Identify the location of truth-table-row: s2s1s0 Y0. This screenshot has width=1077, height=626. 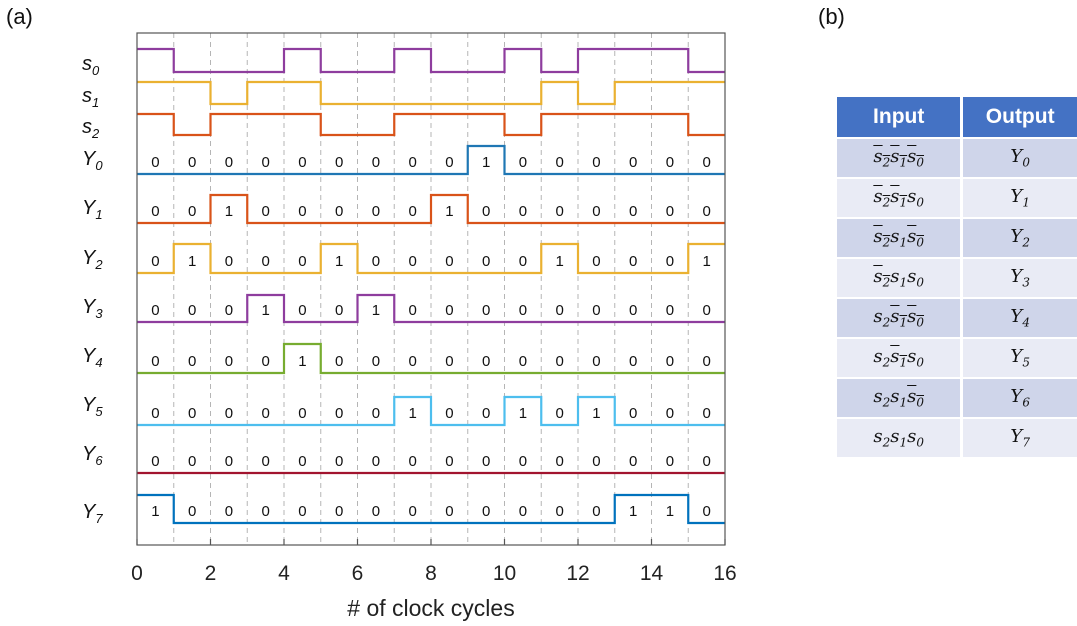
(957, 157).